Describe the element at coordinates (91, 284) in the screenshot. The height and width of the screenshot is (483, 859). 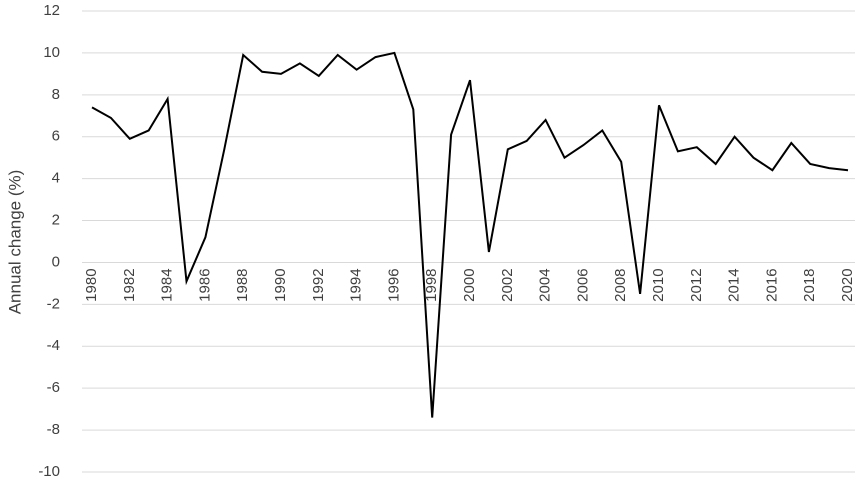
I see `x-tick-label: 1980` at that location.